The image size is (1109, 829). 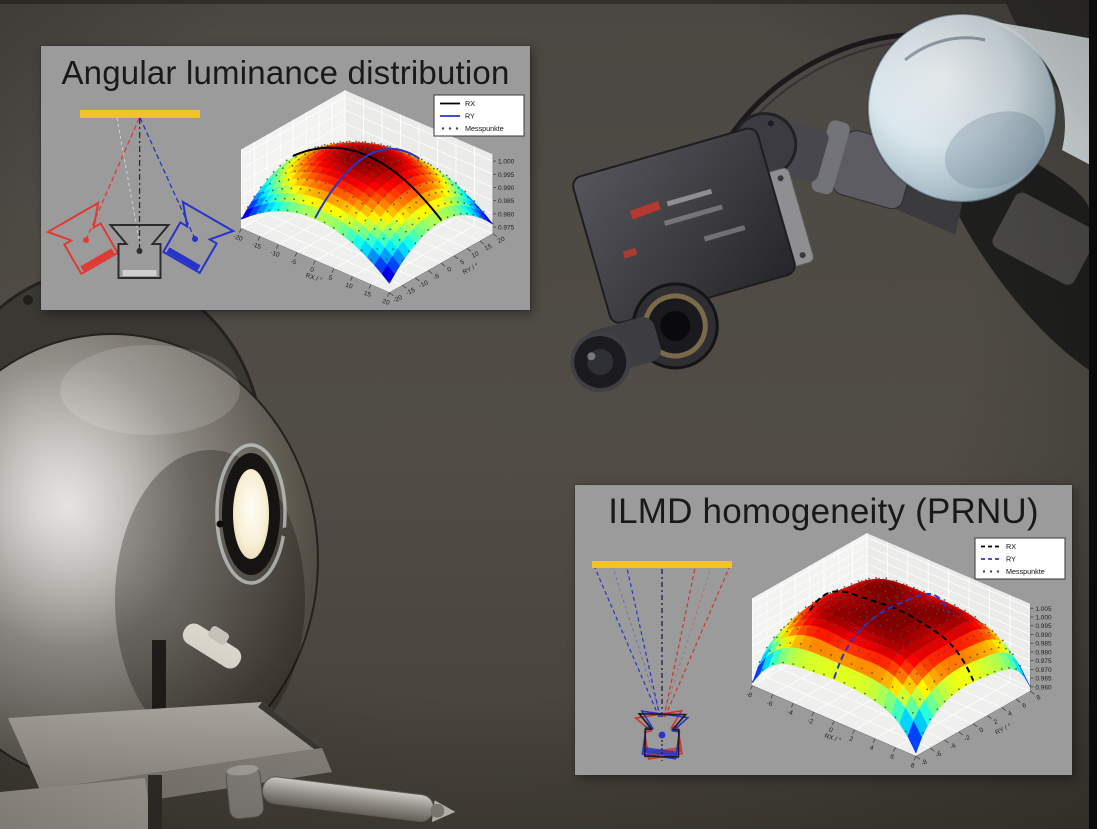 I want to click on tick-label: RX / °, so click(x=832, y=738).